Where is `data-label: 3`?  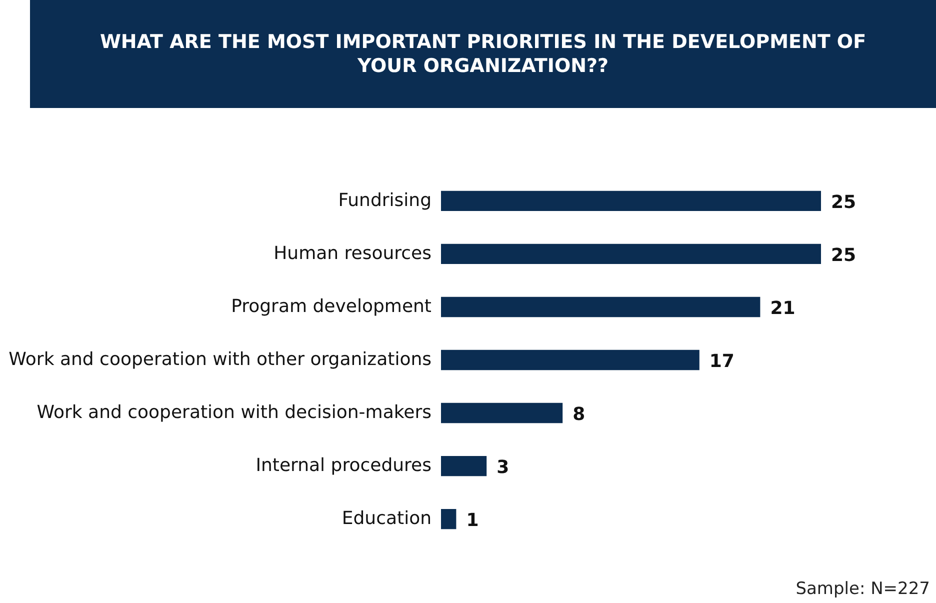 data-label: 3 is located at coordinates (503, 467).